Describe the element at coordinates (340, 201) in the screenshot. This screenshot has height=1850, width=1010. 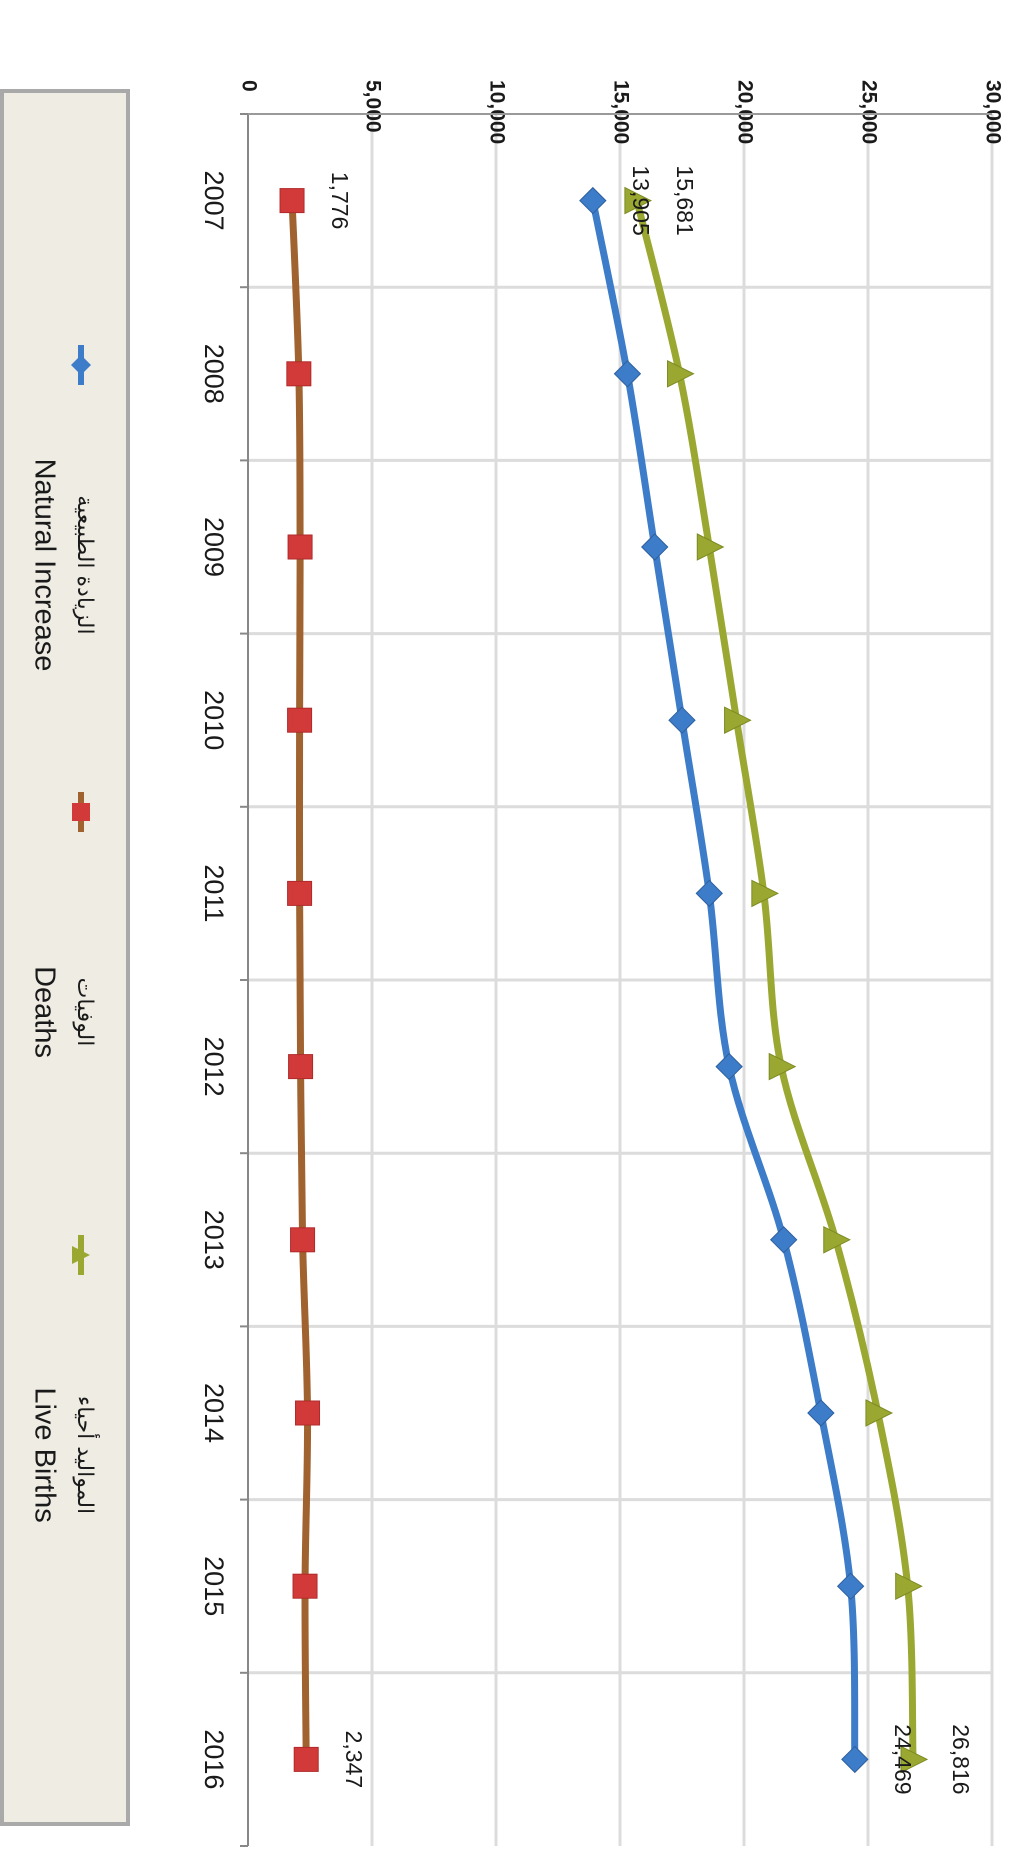
I see `data-label-deaths: 1,776` at that location.